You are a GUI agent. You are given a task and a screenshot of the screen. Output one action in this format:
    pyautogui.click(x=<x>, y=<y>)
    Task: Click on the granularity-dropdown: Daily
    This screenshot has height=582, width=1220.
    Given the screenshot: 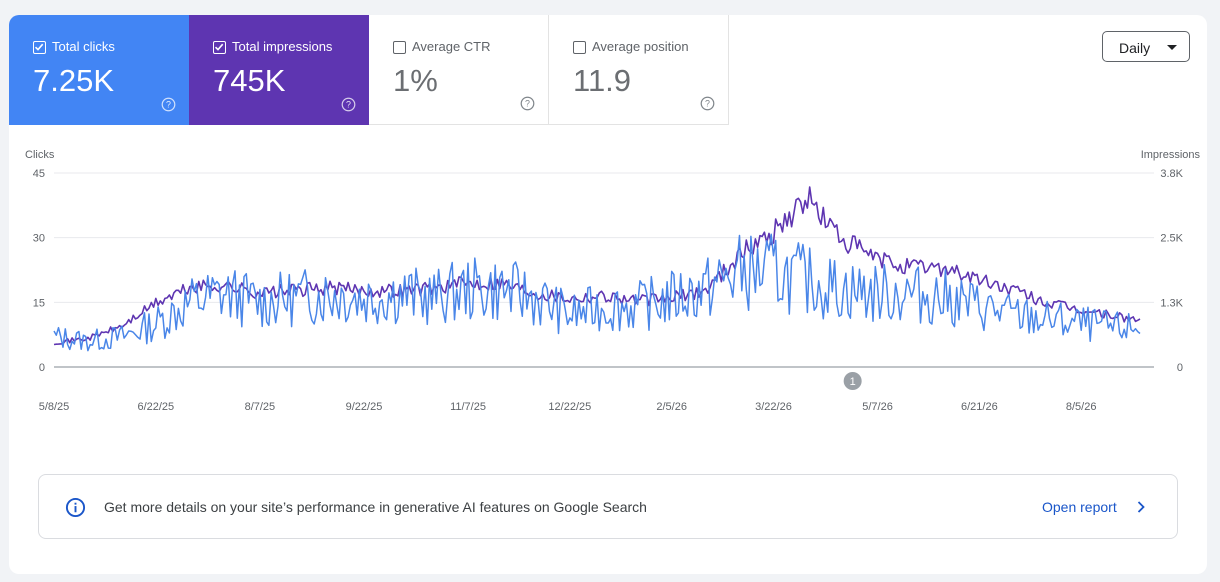 What is the action you would take?
    pyautogui.click(x=1146, y=46)
    